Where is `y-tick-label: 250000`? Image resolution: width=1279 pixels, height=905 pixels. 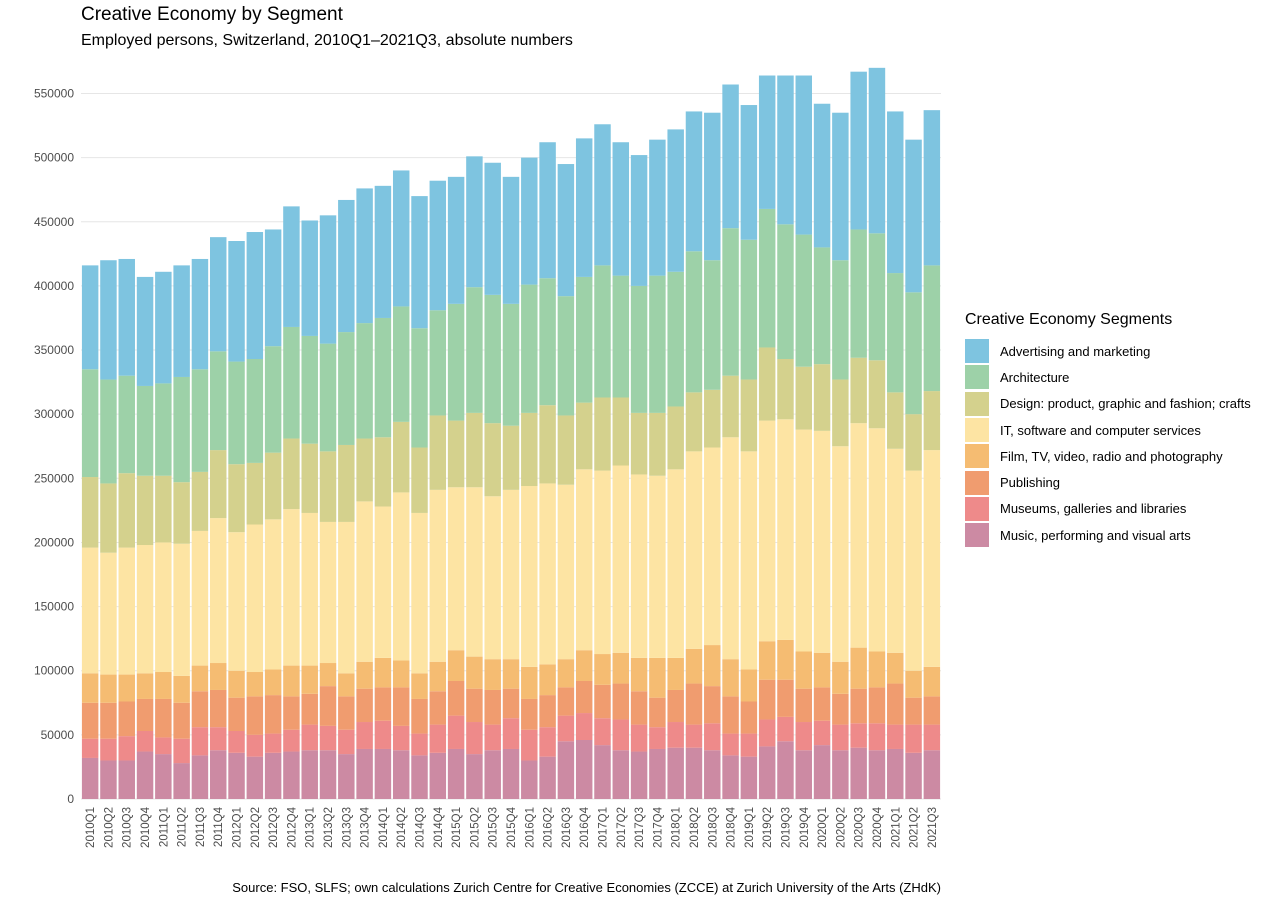 y-tick-label: 250000 is located at coordinates (54, 478).